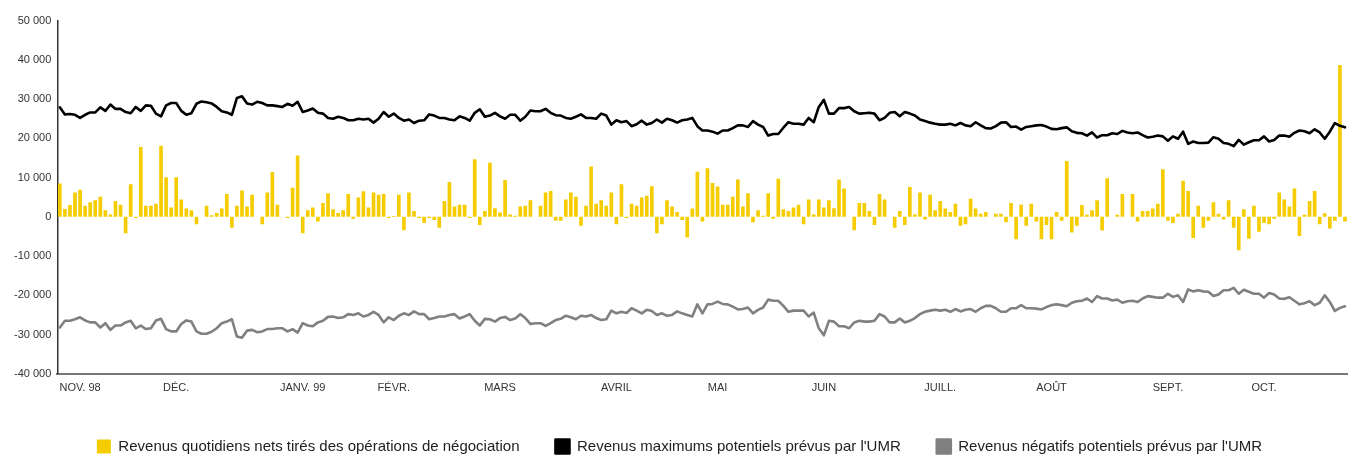  Describe the element at coordinates (48, 215) in the screenshot. I see `y-tick-label: 0` at that location.